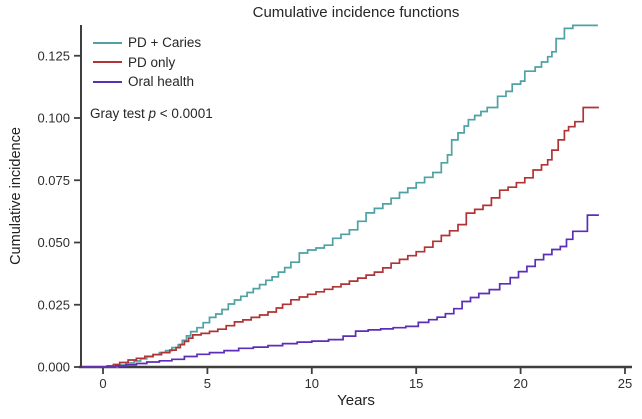 The height and width of the screenshot is (419, 642). I want to click on legend: PD + Caries PD only Oral health, so click(147, 62).